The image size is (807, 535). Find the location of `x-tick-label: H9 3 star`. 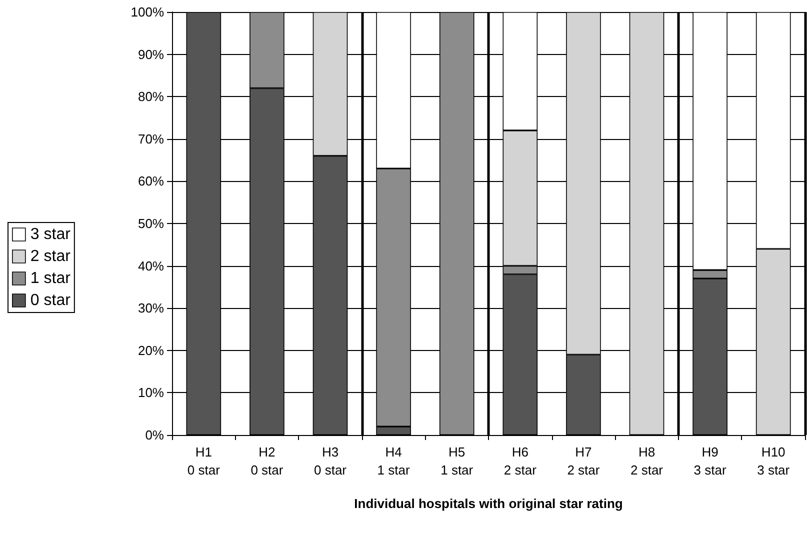

x-tick-label: H9 3 star is located at coordinates (710, 461).